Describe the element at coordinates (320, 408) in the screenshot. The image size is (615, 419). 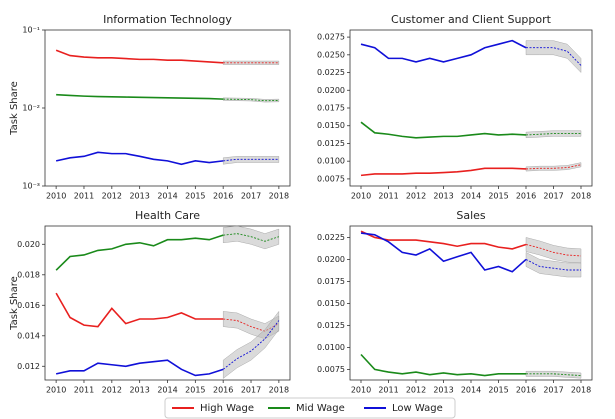
I see `legend-label: Mid Wage` at that location.